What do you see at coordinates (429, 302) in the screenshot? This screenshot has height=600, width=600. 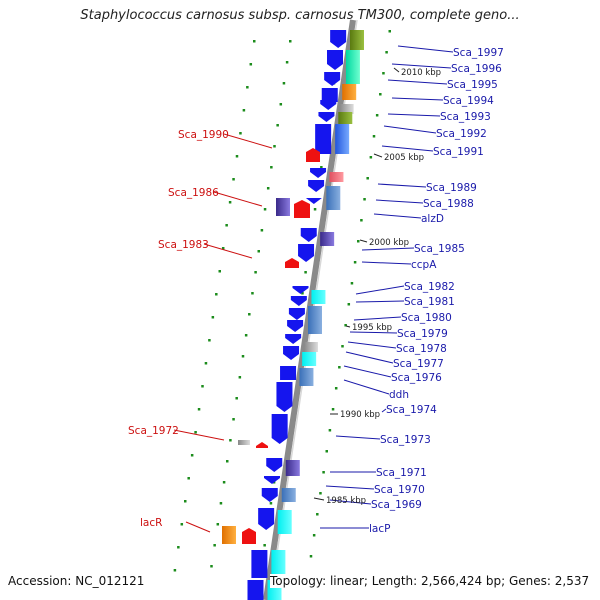 I see `gene-label: Sca_1981` at bounding box center [429, 302].